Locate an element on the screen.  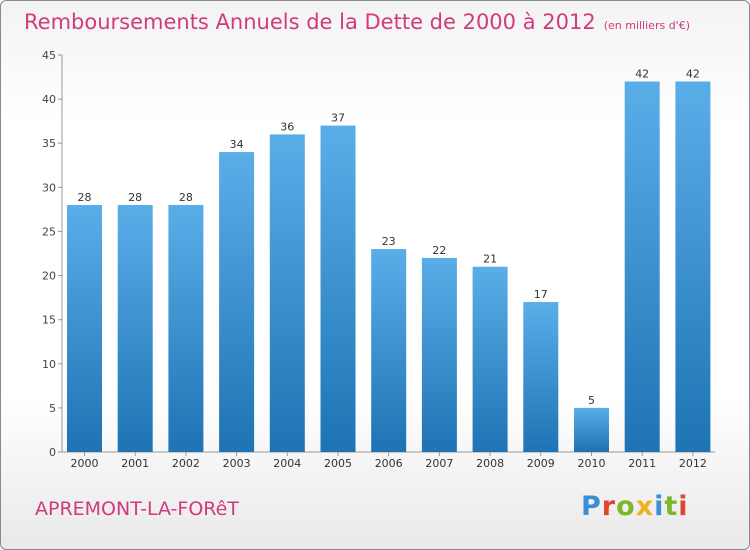
x-tick-label: 2005 is located at coordinates (338, 463).